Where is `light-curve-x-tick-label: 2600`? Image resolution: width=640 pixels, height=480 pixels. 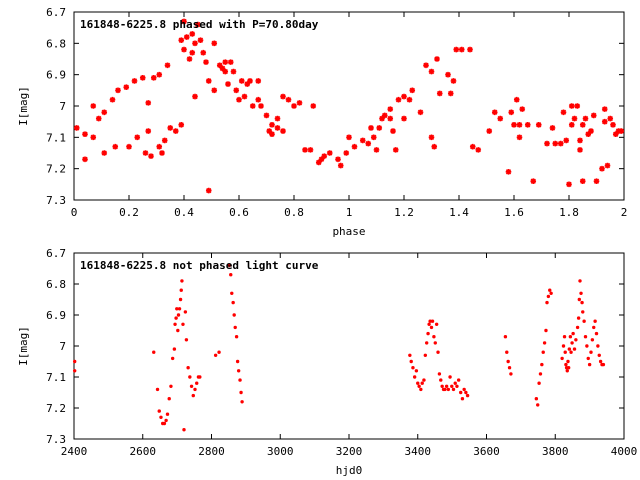
light-curve-x-tick-label: 2600 is located at coordinates (143, 451).